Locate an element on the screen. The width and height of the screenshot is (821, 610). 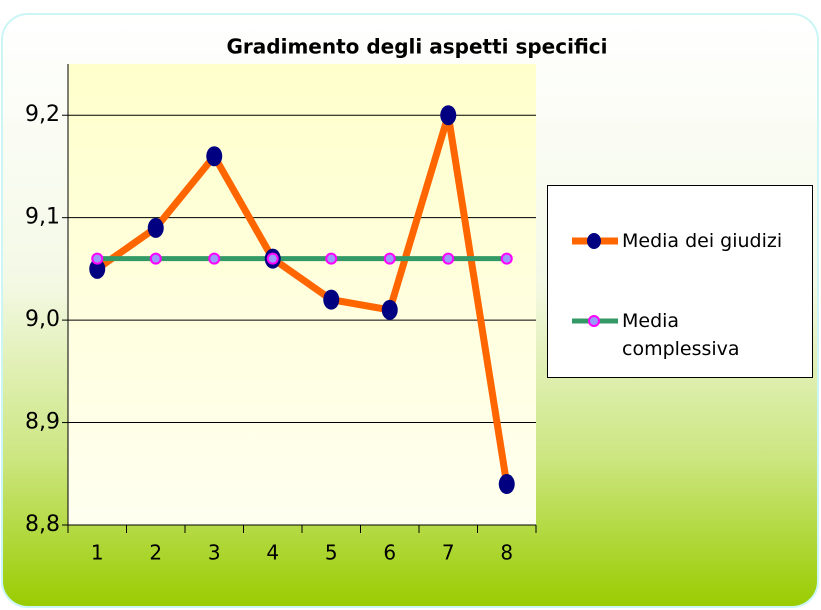
y-tick-label: 8,8 is located at coordinates (42, 524).